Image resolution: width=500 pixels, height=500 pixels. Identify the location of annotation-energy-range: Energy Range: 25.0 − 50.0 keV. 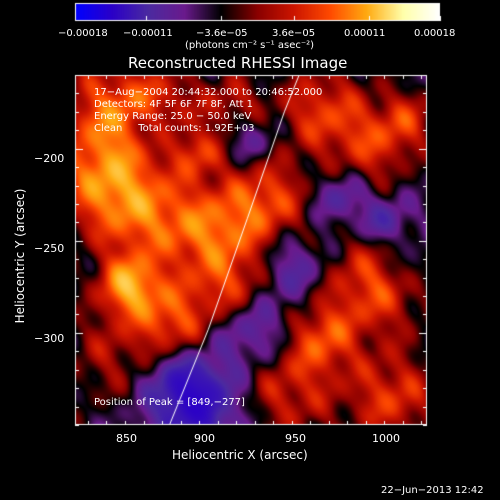
(173, 116).